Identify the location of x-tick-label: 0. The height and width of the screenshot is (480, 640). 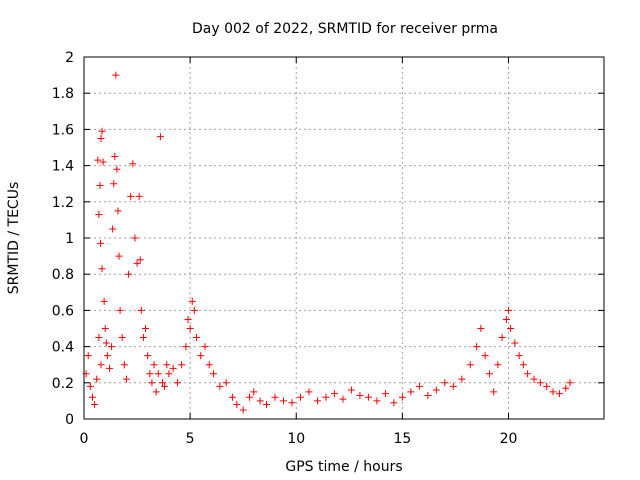
(84, 439).